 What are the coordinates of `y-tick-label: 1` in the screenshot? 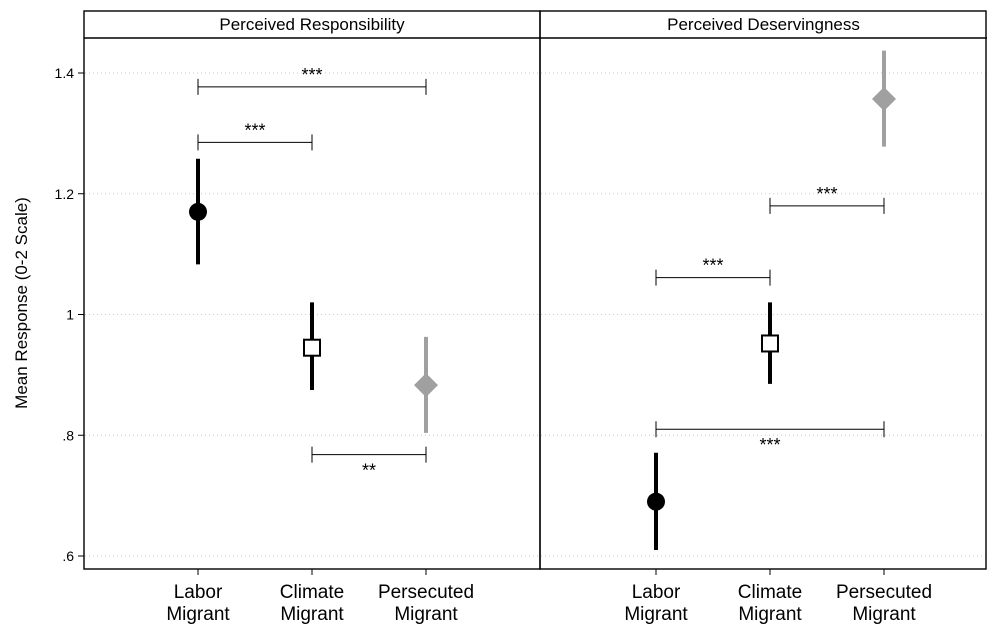 It's located at (70, 315).